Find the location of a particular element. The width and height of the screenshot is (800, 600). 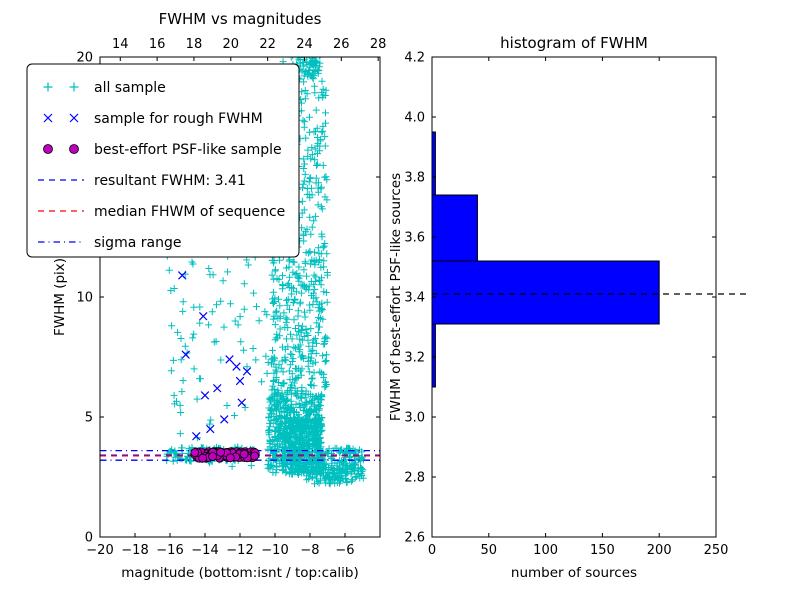

y-tick-label: 10 is located at coordinates (84, 298).